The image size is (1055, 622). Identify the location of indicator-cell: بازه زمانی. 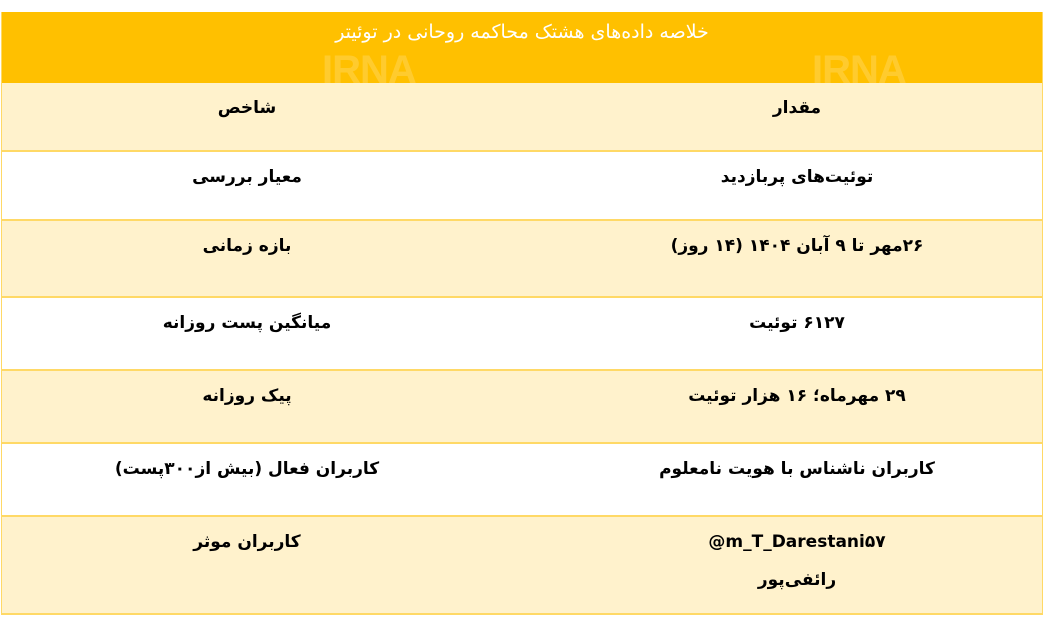
(247, 246).